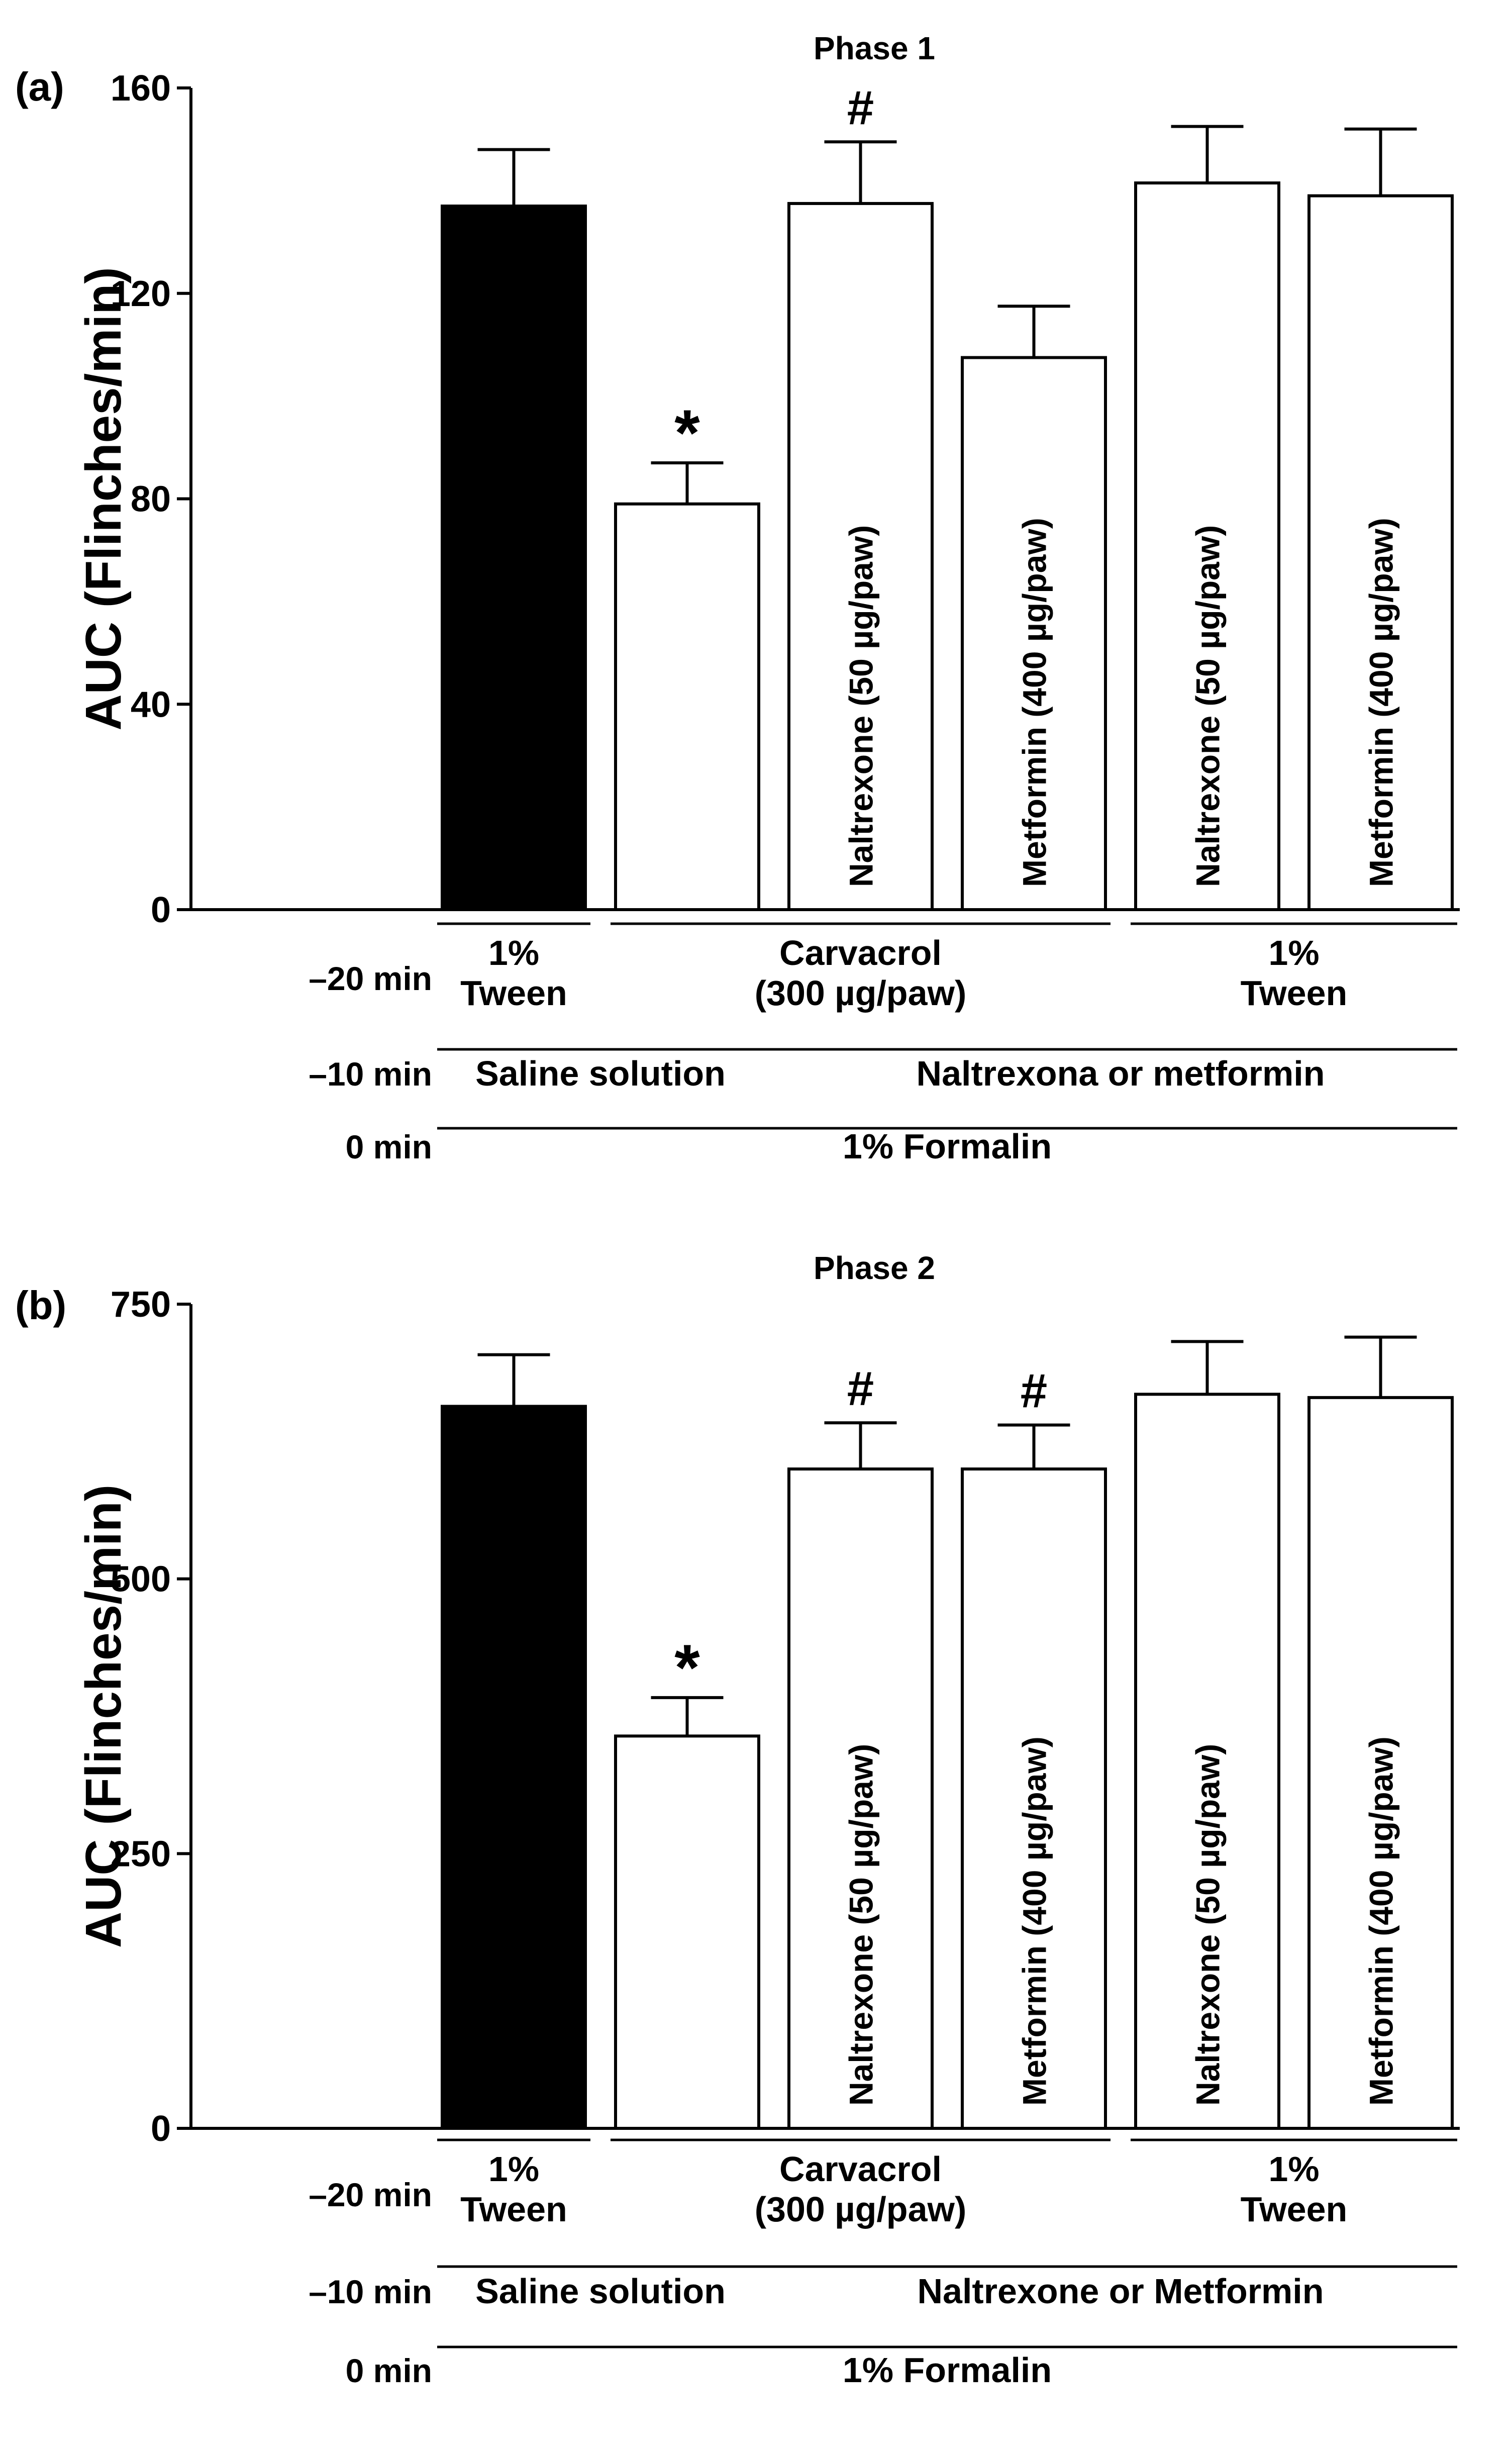  I want to click on y-tick-label: 120, so click(141, 294).